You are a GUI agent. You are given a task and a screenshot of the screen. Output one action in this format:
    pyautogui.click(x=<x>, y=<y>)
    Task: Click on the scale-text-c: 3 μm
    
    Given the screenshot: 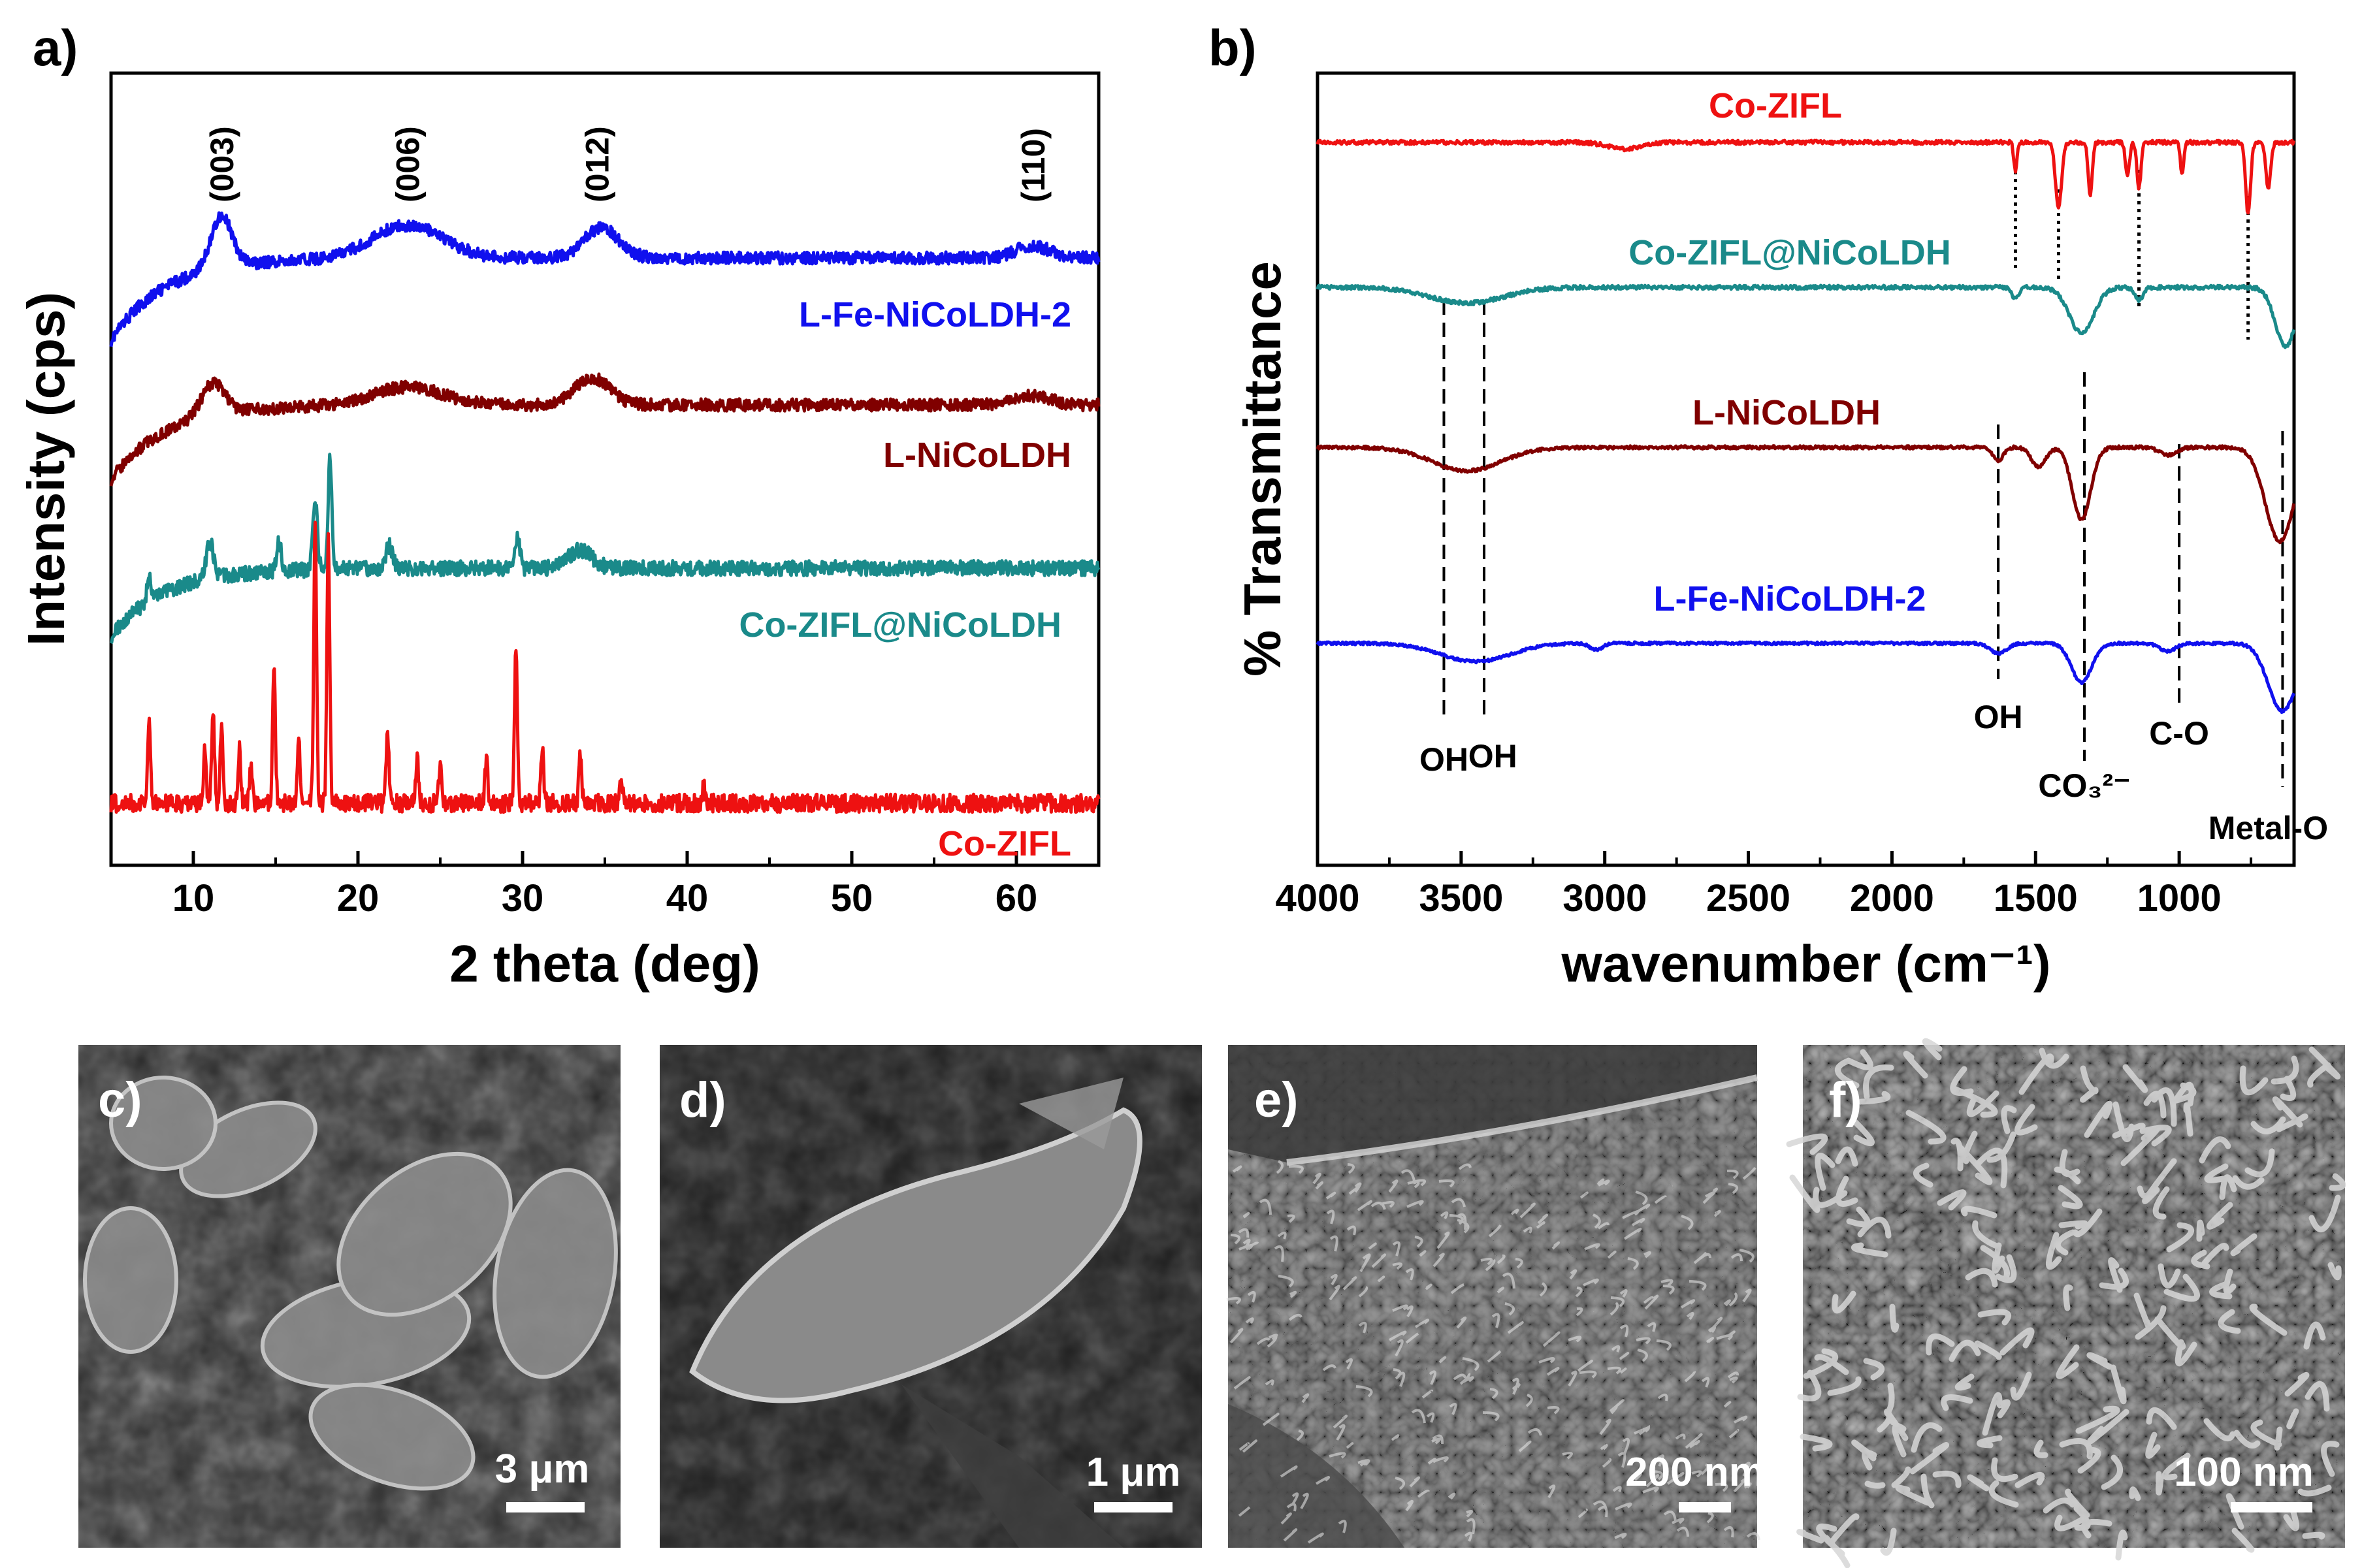 What is the action you would take?
    pyautogui.click(x=542, y=1469)
    